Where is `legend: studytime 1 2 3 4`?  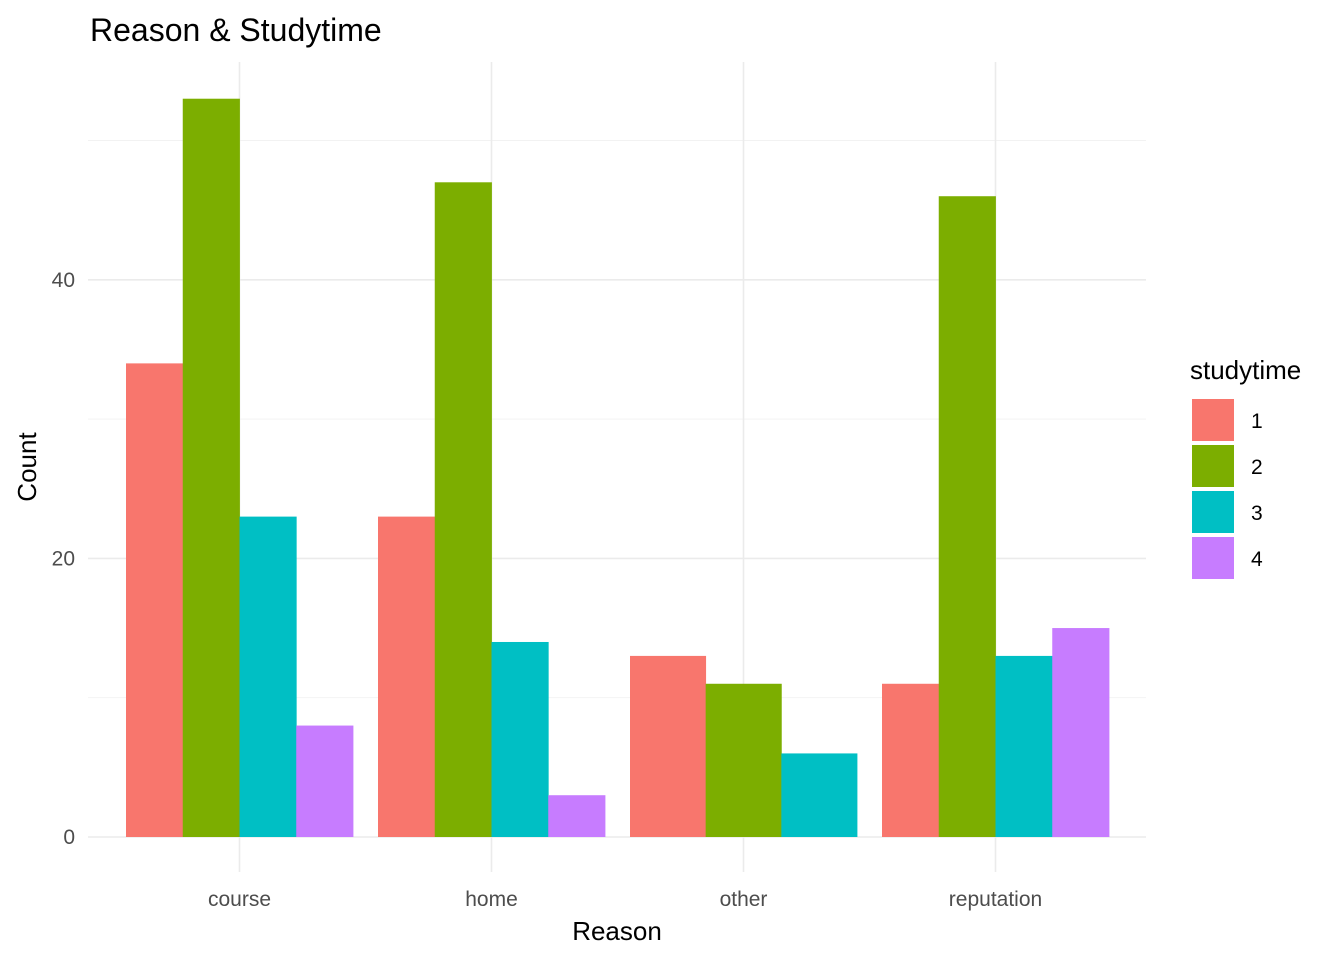
legend: studytime 1 2 3 4 is located at coordinates (1245, 467).